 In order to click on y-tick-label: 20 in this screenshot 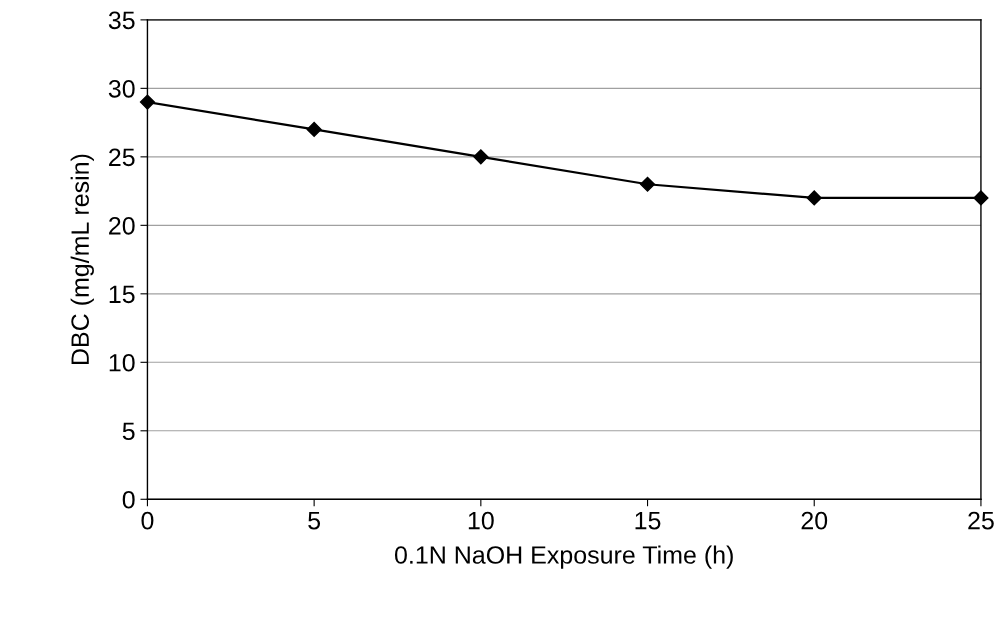, I will do `click(122, 225)`.